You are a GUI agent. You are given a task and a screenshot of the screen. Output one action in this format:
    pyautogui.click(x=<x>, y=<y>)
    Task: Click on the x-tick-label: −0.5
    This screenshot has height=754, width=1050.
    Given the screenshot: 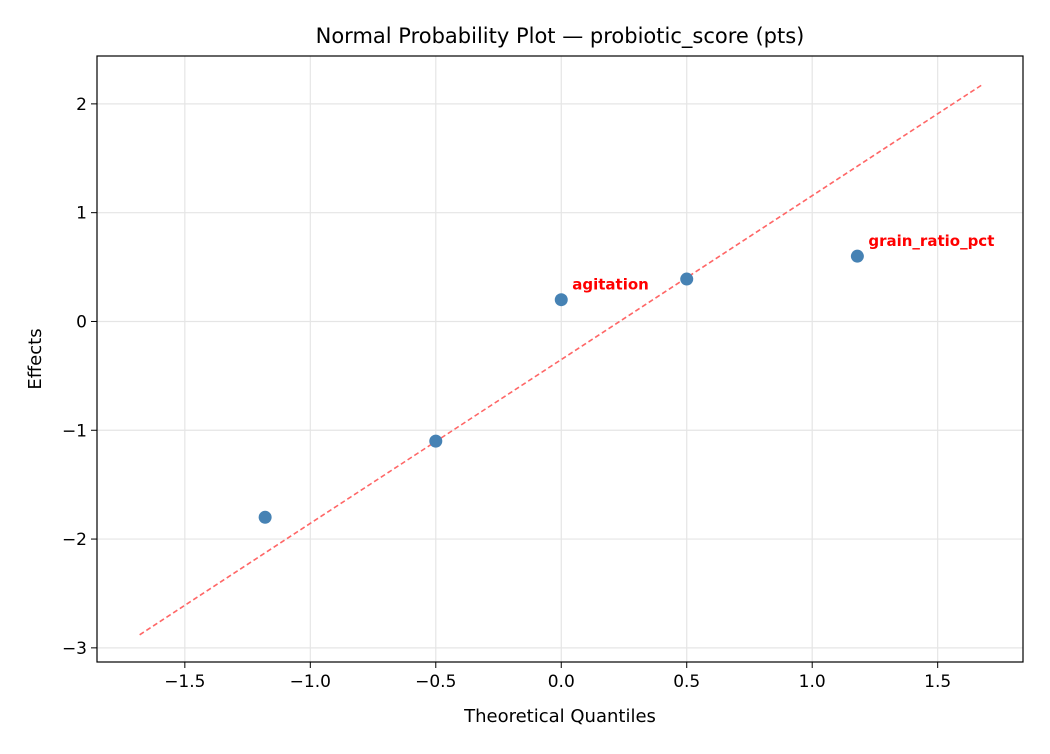 What is the action you would take?
    pyautogui.click(x=435, y=682)
    